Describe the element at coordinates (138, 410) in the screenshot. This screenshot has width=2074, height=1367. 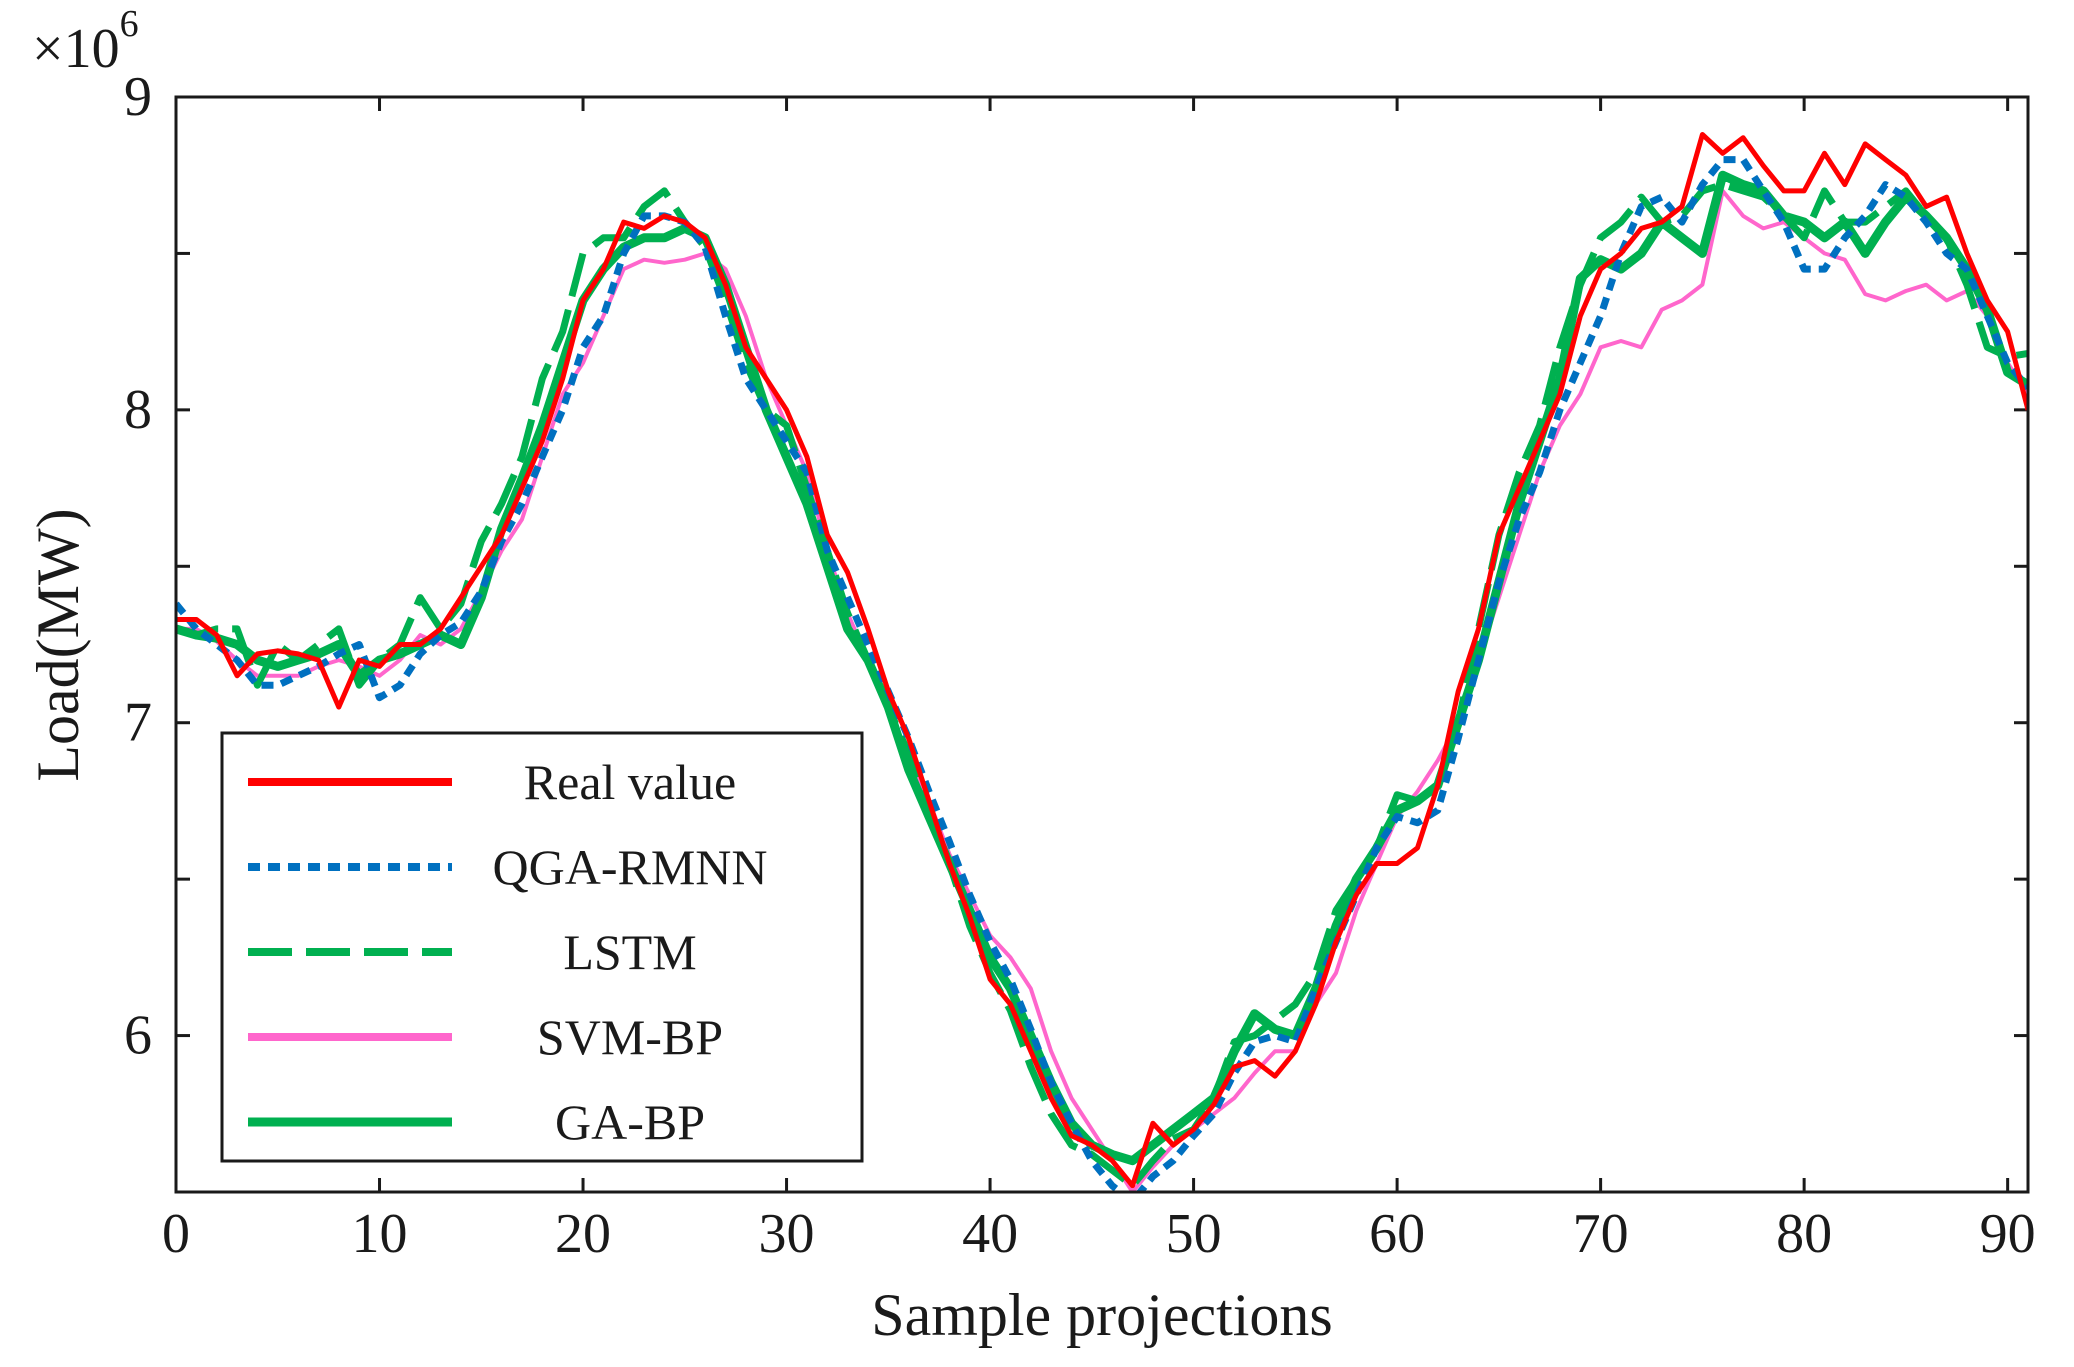
I see `y-tick-label: 8` at that location.